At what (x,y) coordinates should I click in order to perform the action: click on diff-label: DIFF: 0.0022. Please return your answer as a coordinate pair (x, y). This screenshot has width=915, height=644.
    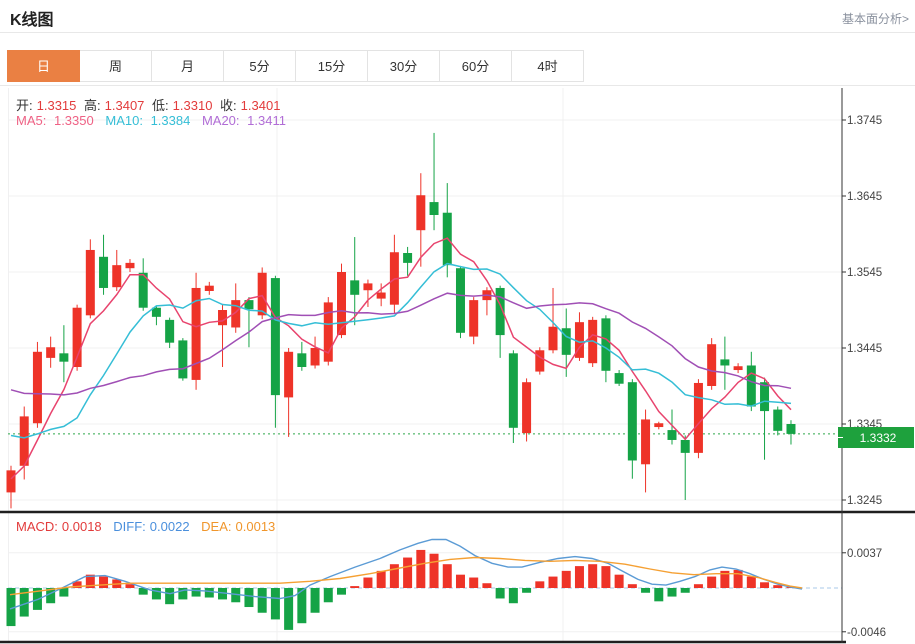
    Looking at the image, I should click on (151, 526).